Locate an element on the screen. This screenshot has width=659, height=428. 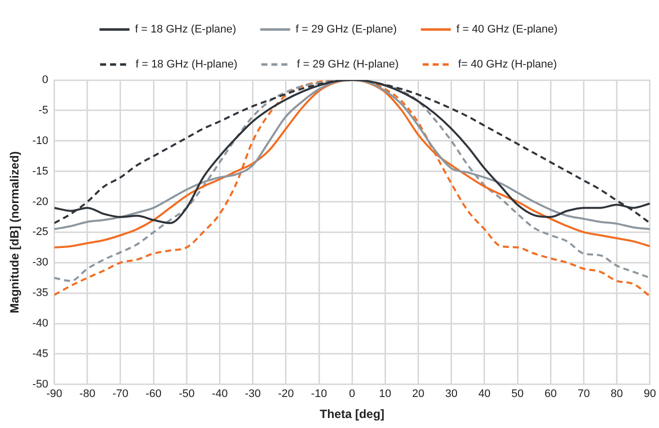
legend-label: f = 40 GHz (E-plane) is located at coordinates (507, 30).